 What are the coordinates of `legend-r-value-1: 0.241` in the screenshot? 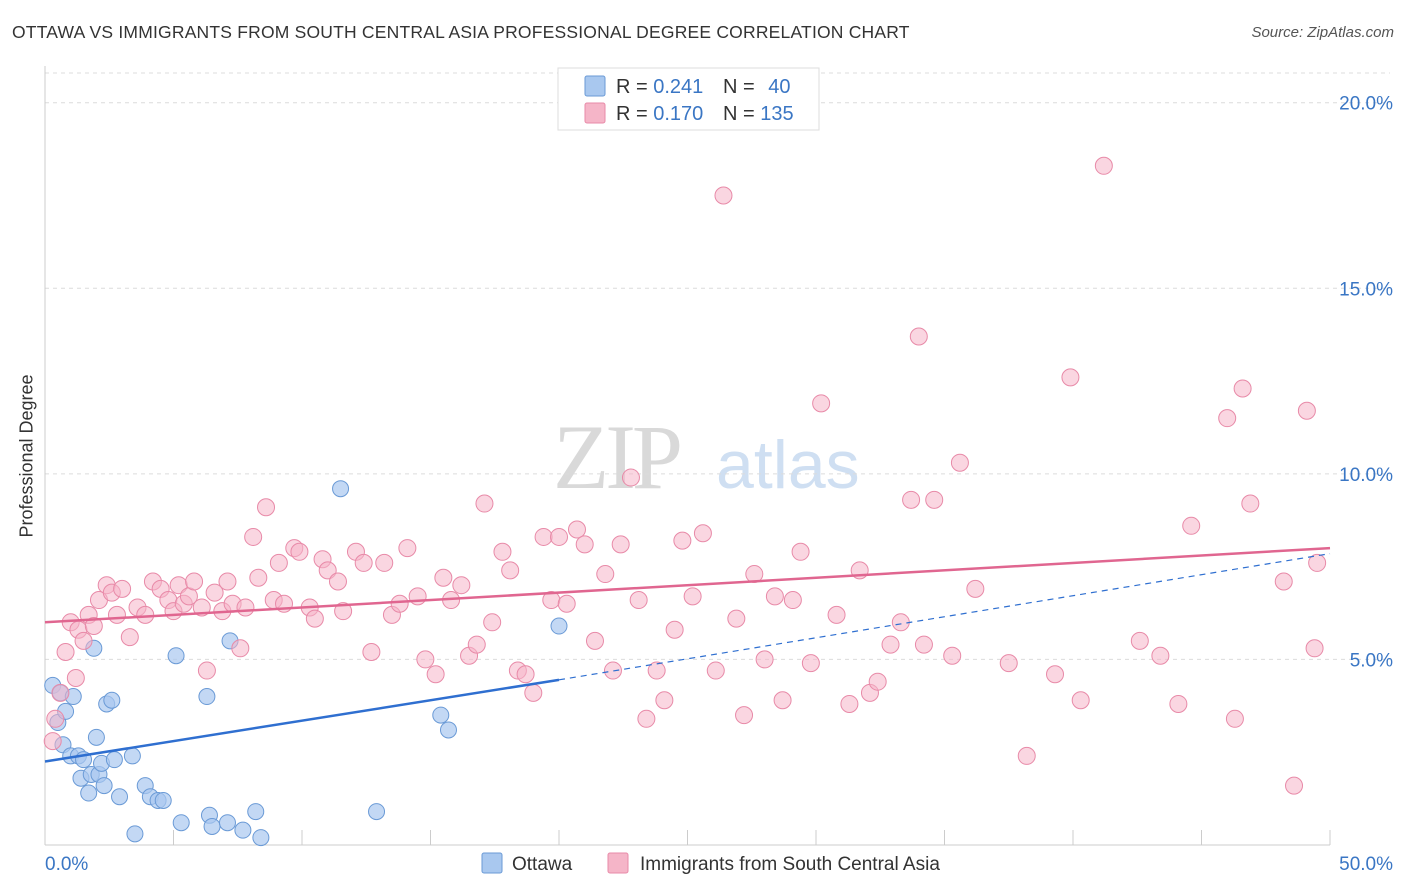 It's located at (678, 87).